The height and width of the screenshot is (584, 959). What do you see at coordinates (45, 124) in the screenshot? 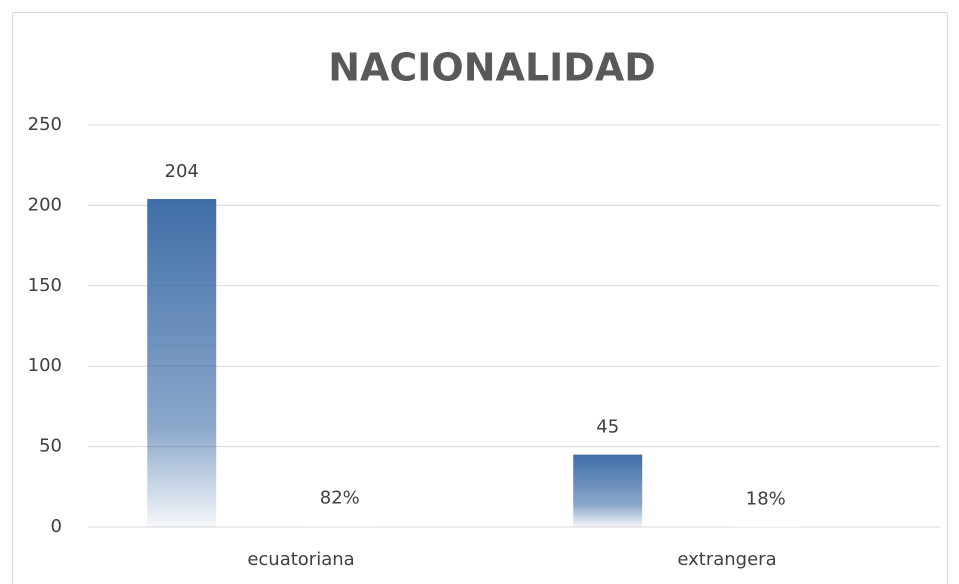
I see `y-tick-label: 250` at bounding box center [45, 124].